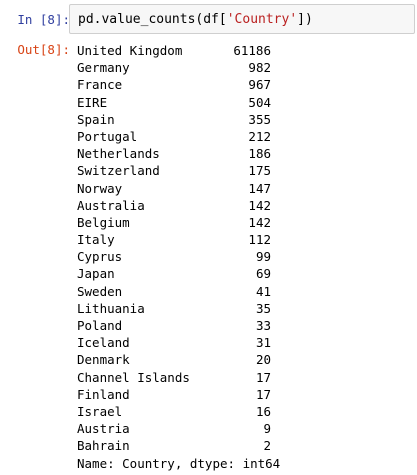 The width and height of the screenshot is (417, 475). I want to click on country-count: 504, so click(259, 102).